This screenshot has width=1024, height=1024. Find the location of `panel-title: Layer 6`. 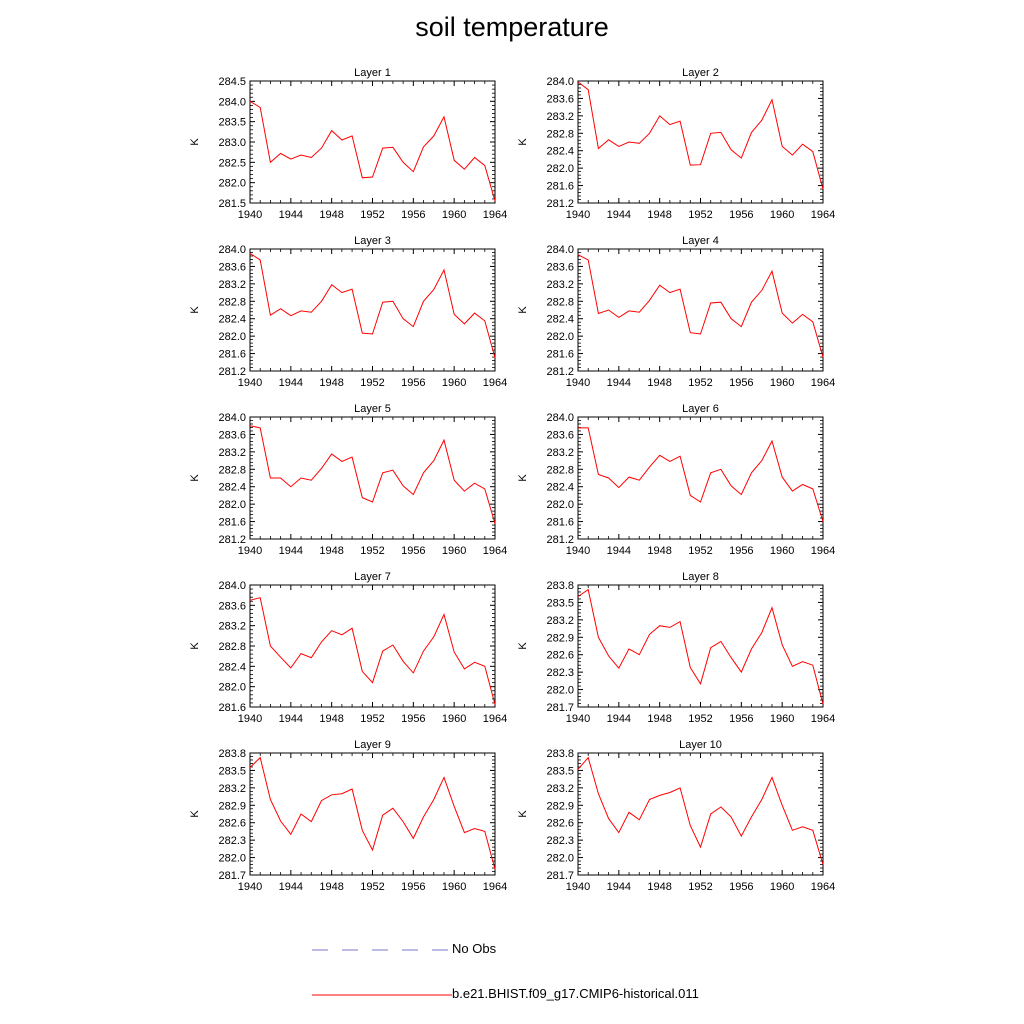

panel-title: Layer 6 is located at coordinates (700, 409).